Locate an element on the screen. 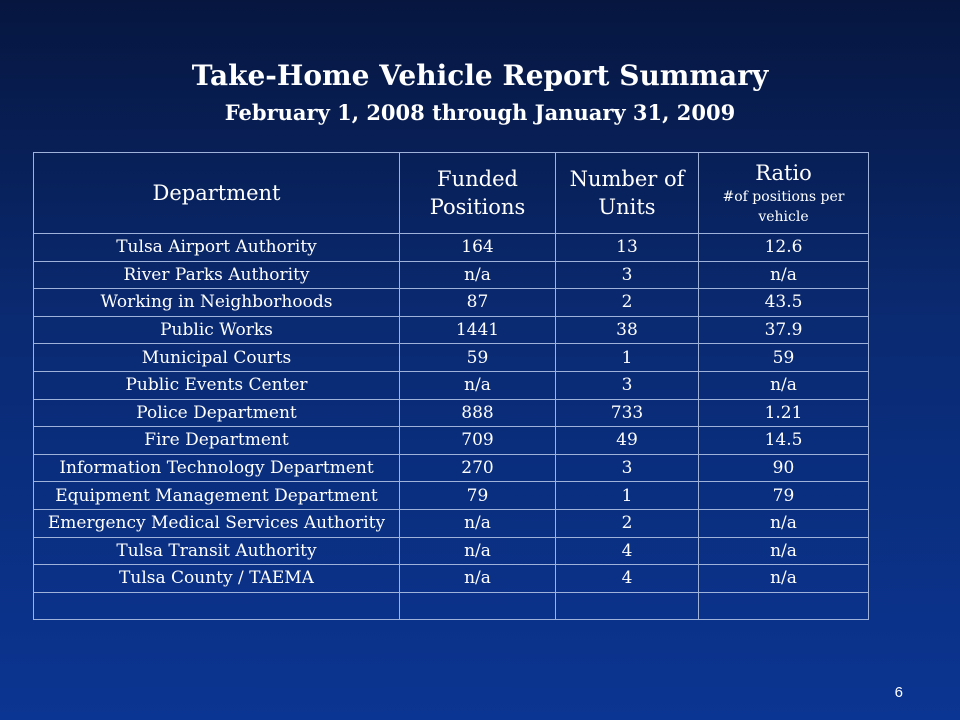 The width and height of the screenshot is (960, 720). header-ratio-sub: #of positions per vehicle is located at coordinates (783, 207).